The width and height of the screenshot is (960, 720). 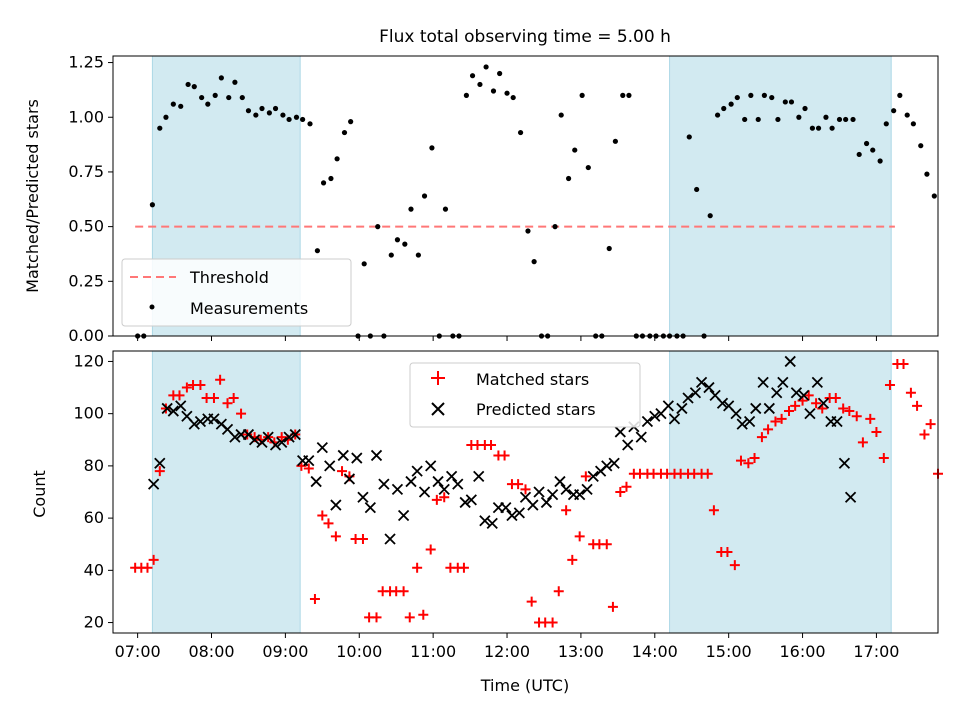 What do you see at coordinates (433, 651) in the screenshot?
I see `x-tick-label: 11:00` at bounding box center [433, 651].